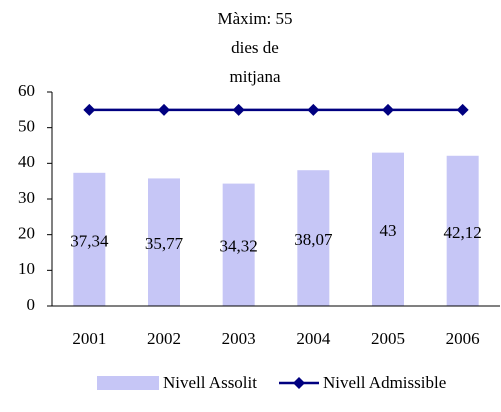 The image size is (501, 412). What do you see at coordinates (26, 268) in the screenshot?
I see `y-tick-label: 10` at bounding box center [26, 268].